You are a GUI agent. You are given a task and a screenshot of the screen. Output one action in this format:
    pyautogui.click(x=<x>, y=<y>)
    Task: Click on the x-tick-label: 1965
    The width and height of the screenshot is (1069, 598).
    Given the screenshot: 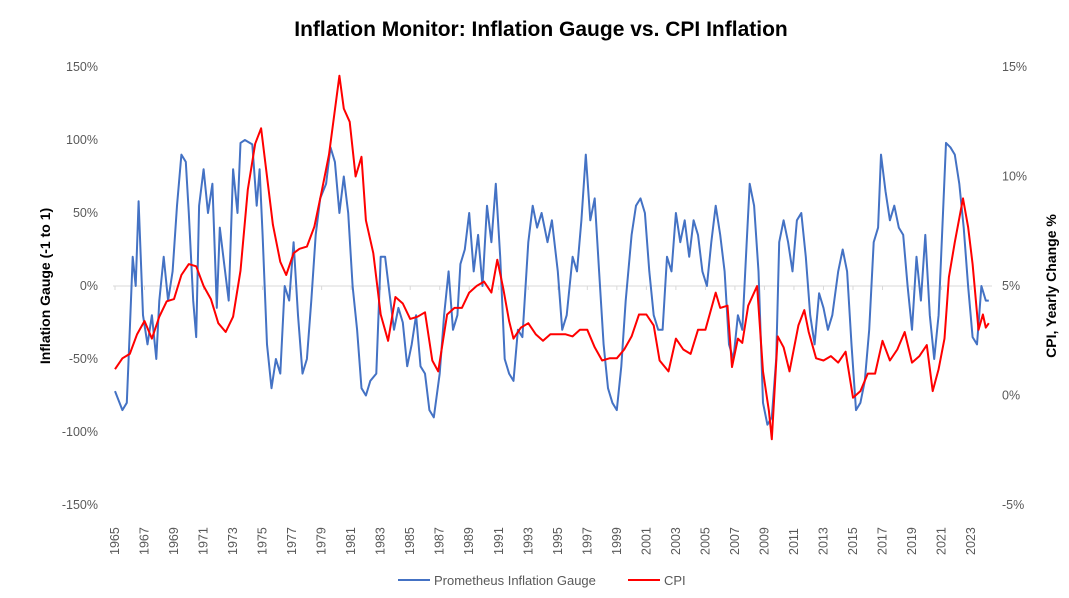 What is the action you would take?
    pyautogui.click(x=115, y=541)
    